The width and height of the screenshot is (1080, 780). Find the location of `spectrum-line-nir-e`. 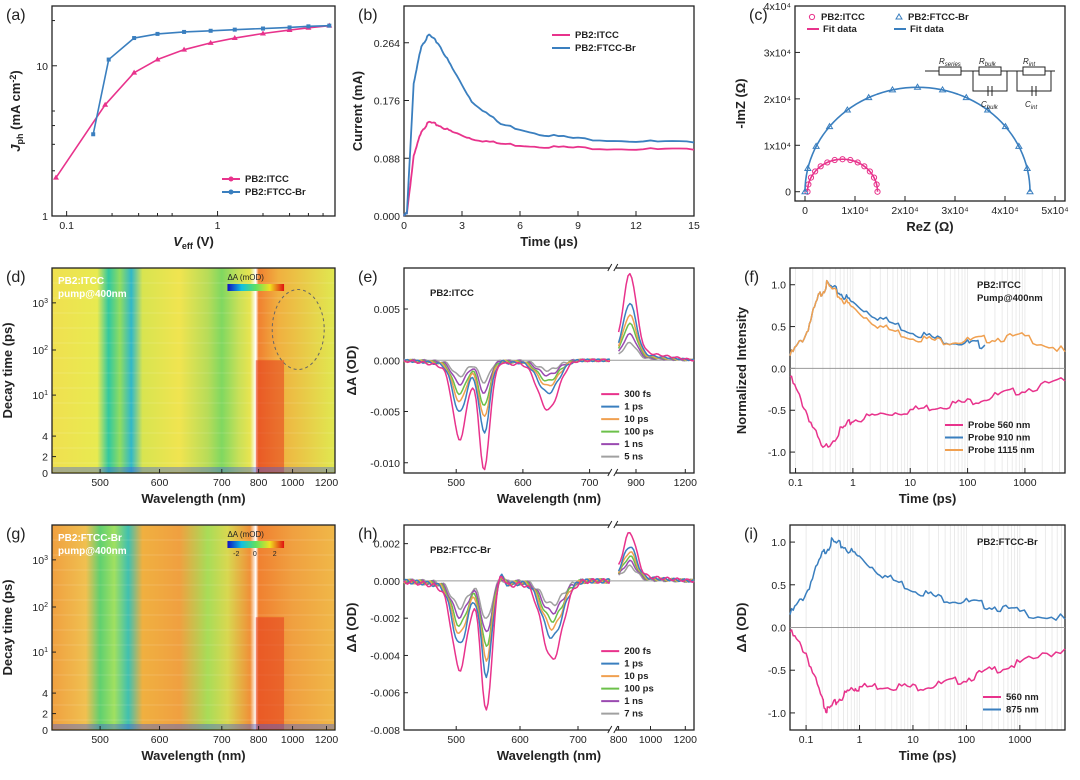

spectrum-line-nir-e is located at coordinates (656, 317).